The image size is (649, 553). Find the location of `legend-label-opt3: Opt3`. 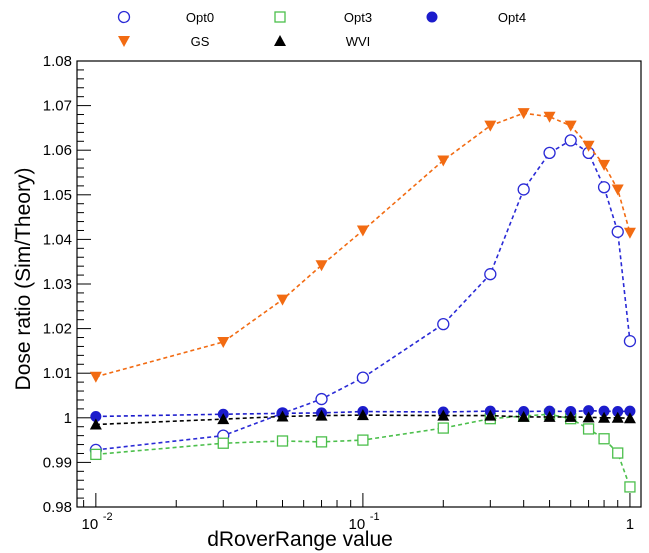

legend-label-opt3: Opt3 is located at coordinates (358, 17).